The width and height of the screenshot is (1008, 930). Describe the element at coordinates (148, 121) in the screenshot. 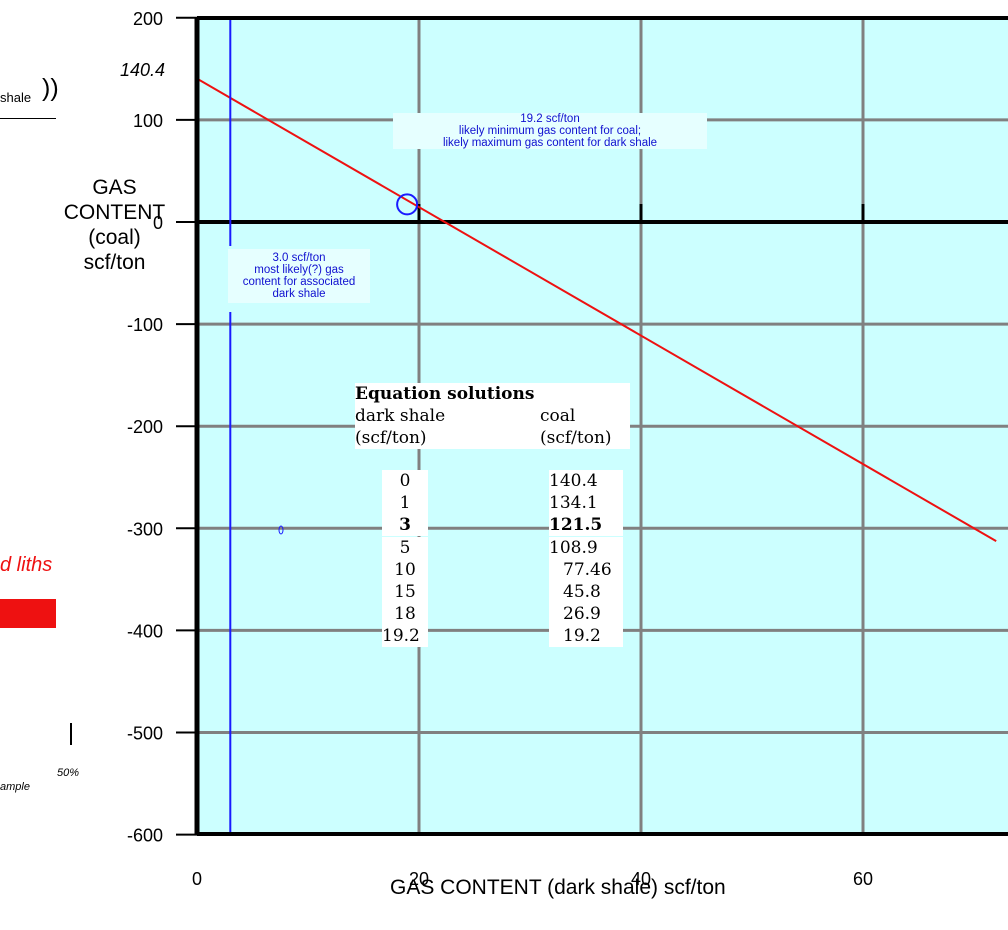

I see `y-tick-label-100: 100` at that location.